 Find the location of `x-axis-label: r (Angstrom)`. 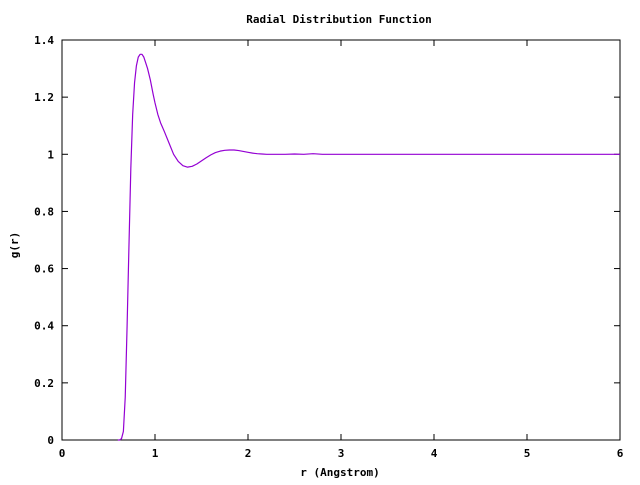

x-axis-label: r (Angstrom) is located at coordinates (339, 472).